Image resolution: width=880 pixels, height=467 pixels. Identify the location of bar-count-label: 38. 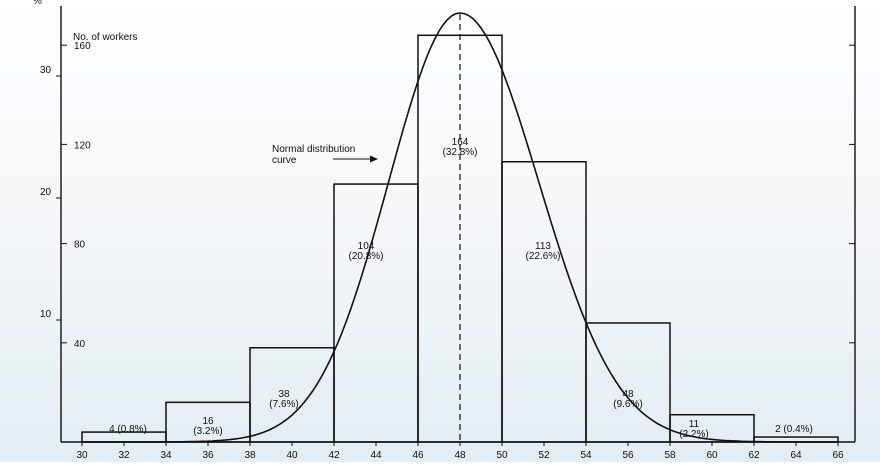
(284, 394).